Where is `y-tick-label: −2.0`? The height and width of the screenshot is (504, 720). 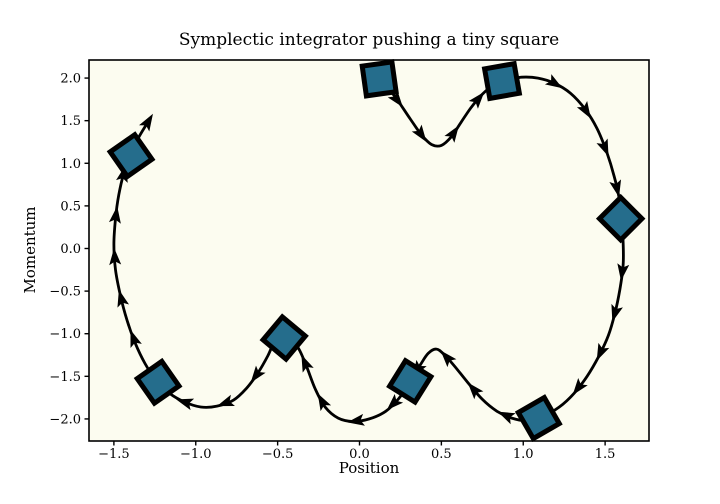
y-tick-label: −2.0 is located at coordinates (65, 419).